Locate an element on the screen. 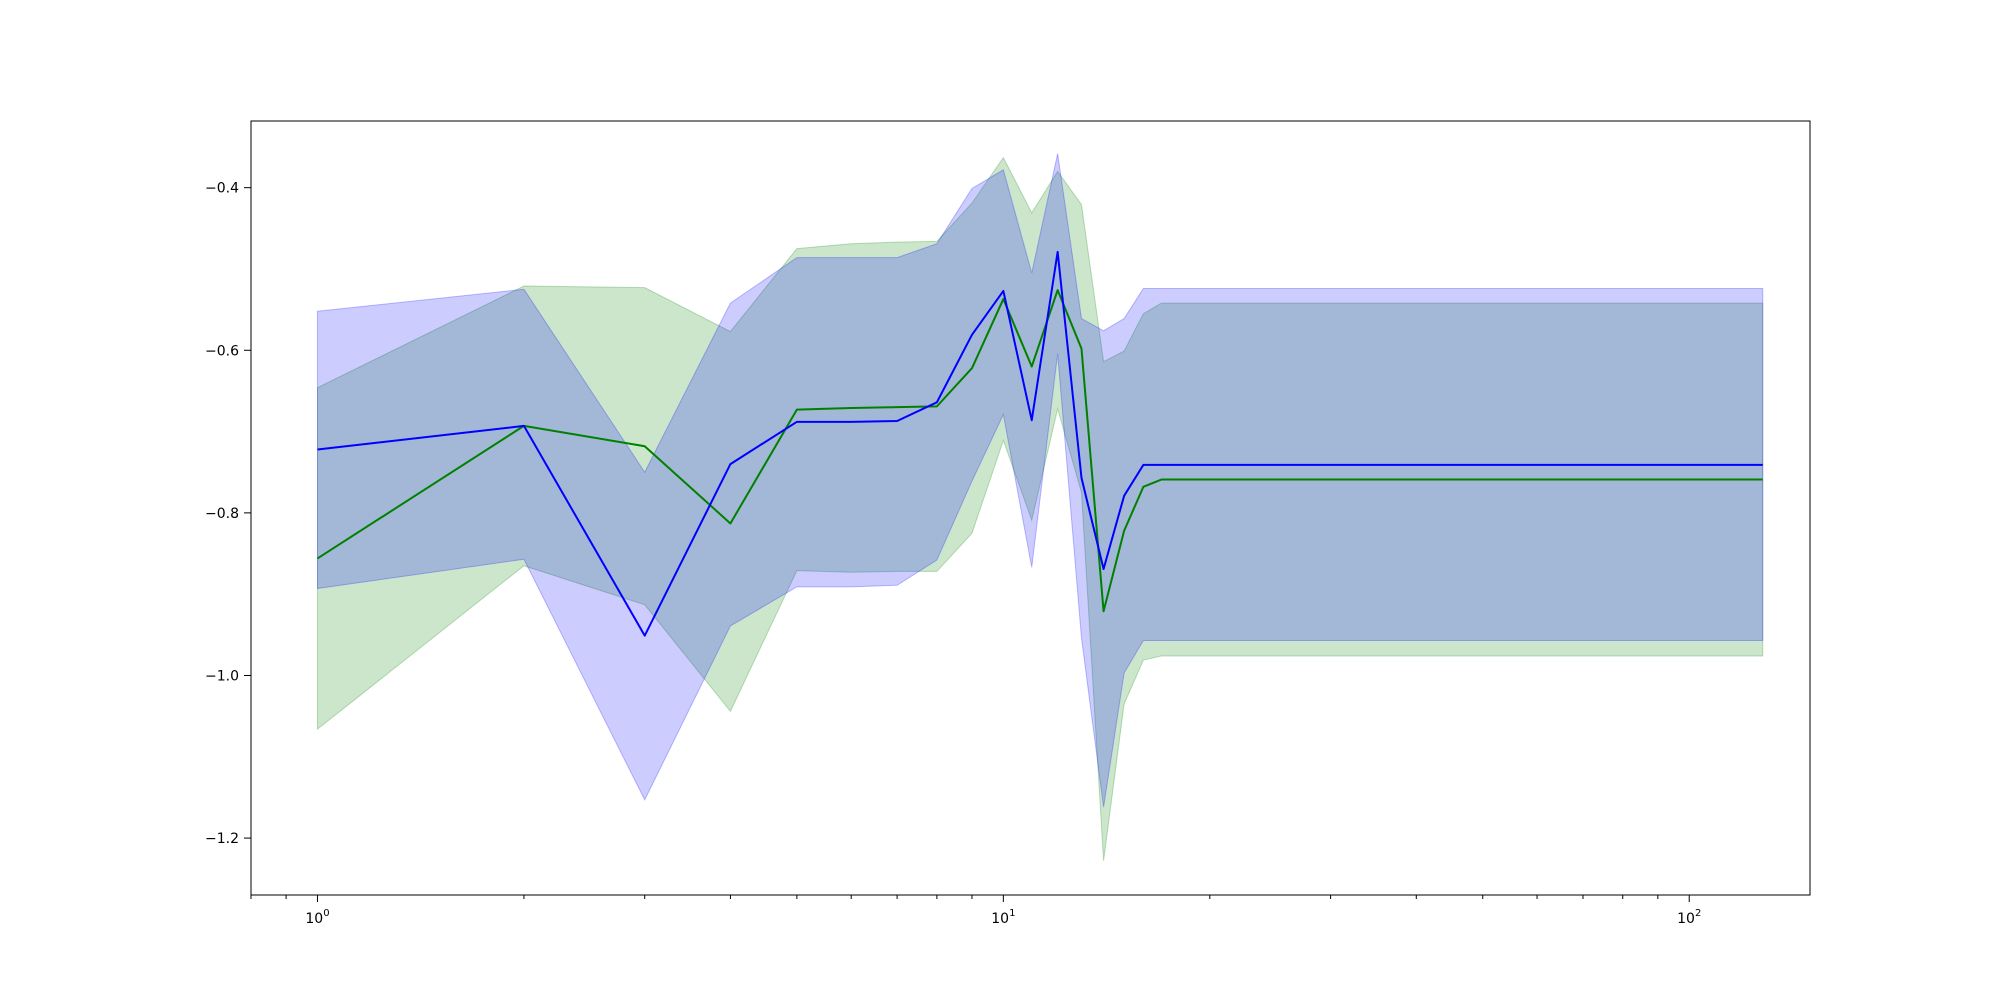 Image resolution: width=2000 pixels, height=1000 pixels. y-tick-label: −1.0 is located at coordinates (222, 676).